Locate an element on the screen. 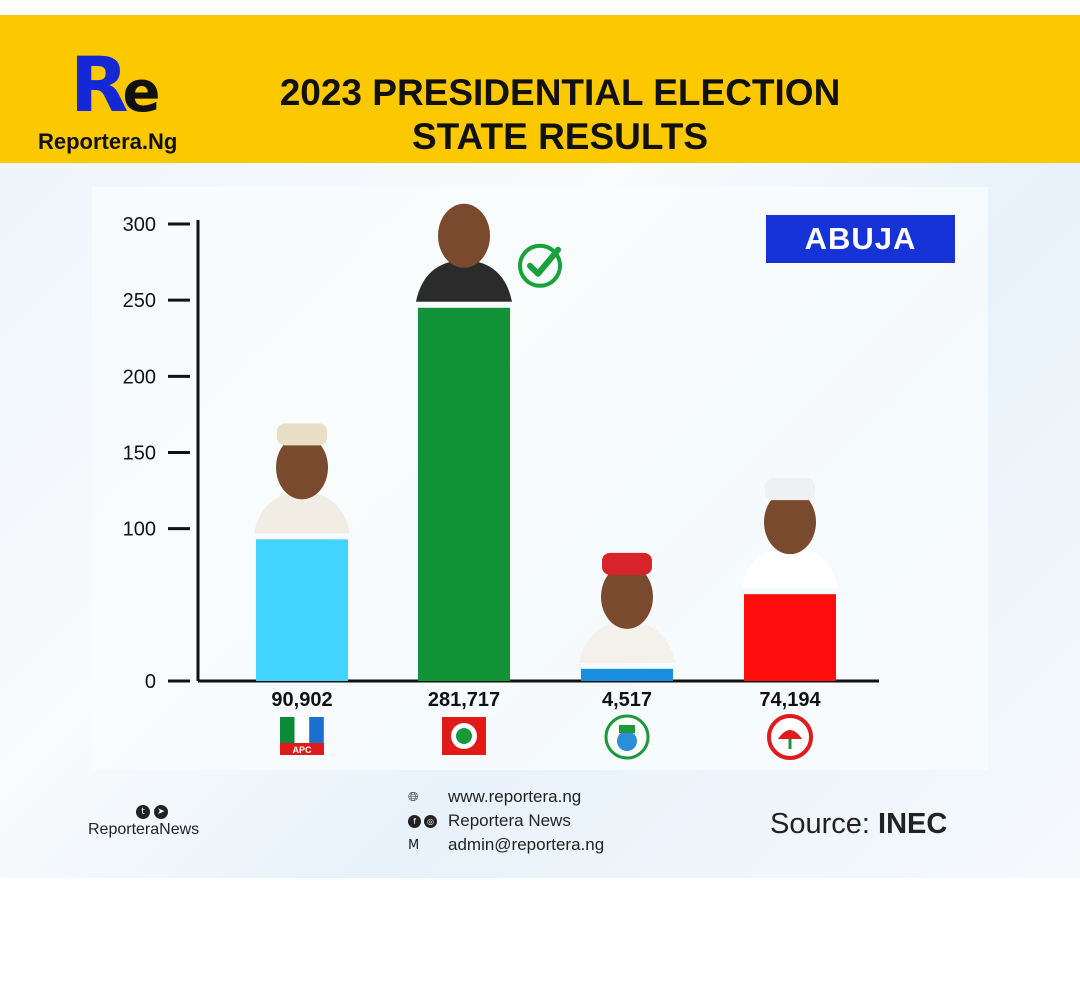 Image resolution: width=1080 pixels, height=991 pixels. candidate-portrait-pdp is located at coordinates (790, 533).